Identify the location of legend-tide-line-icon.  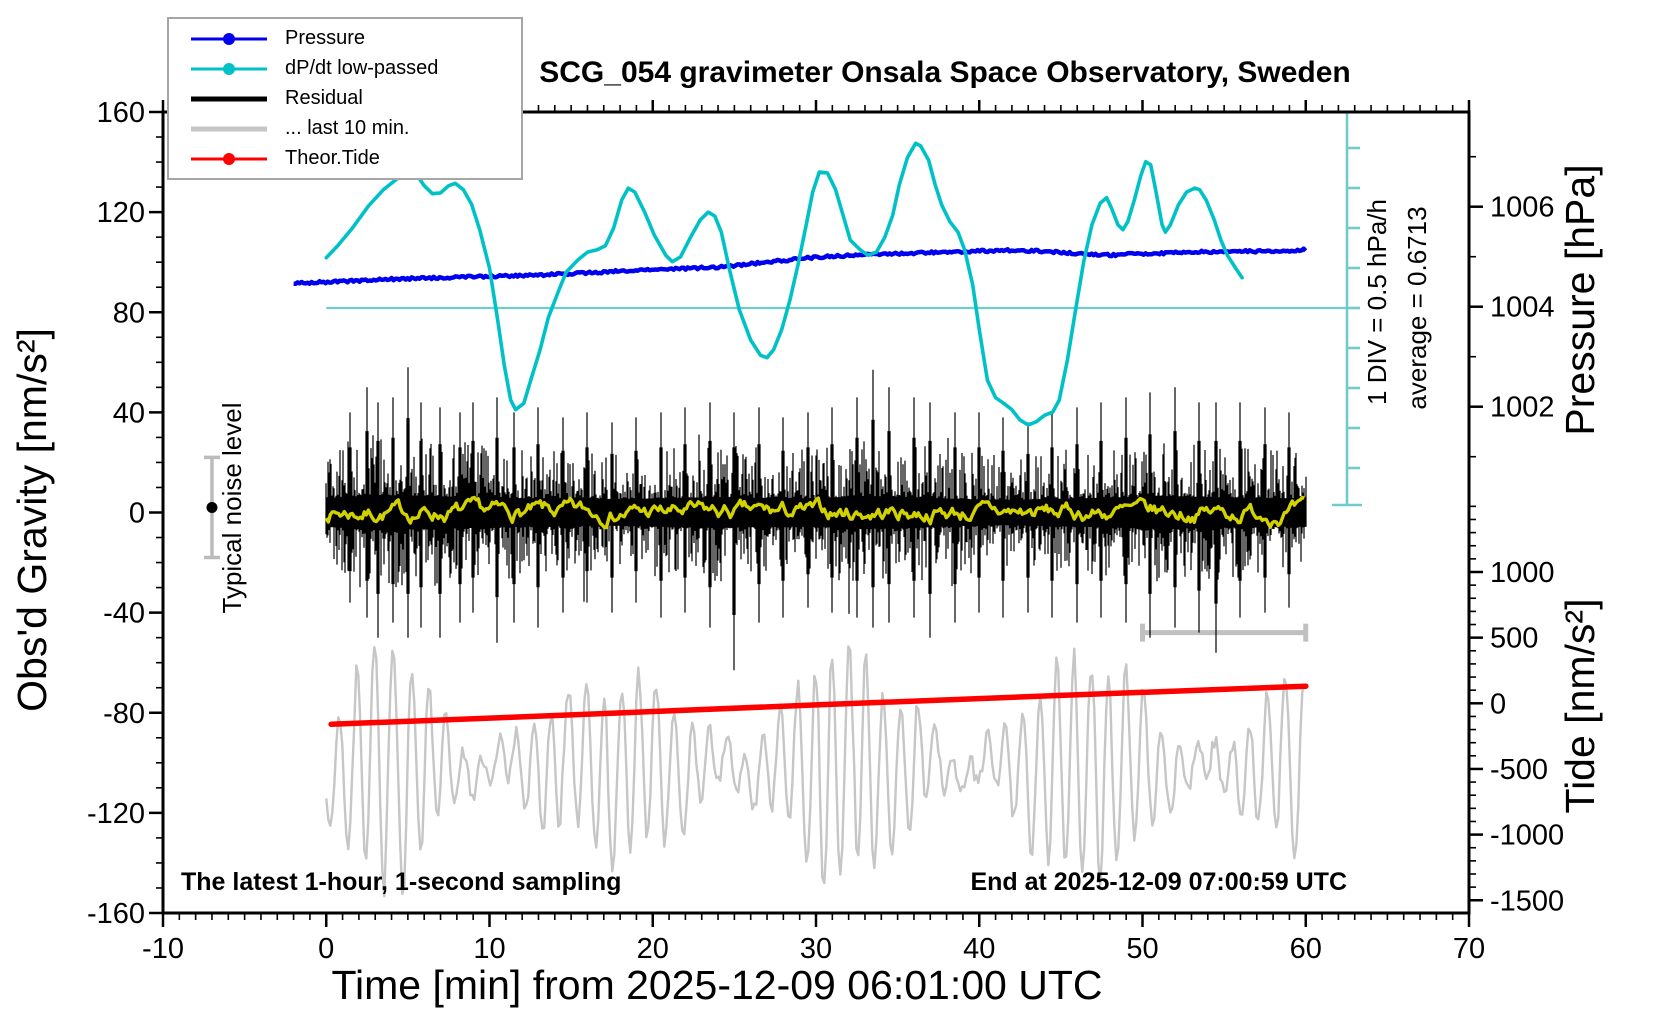
(229, 159).